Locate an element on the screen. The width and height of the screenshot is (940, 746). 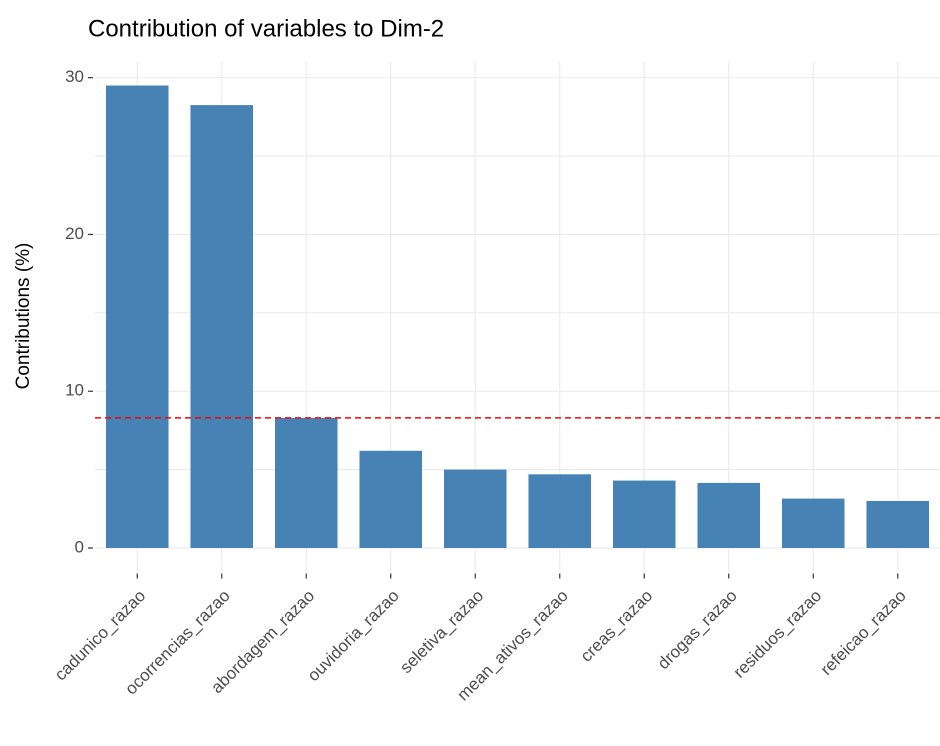
chart-title: Contribution of variables to Dim-2 is located at coordinates (266, 28).